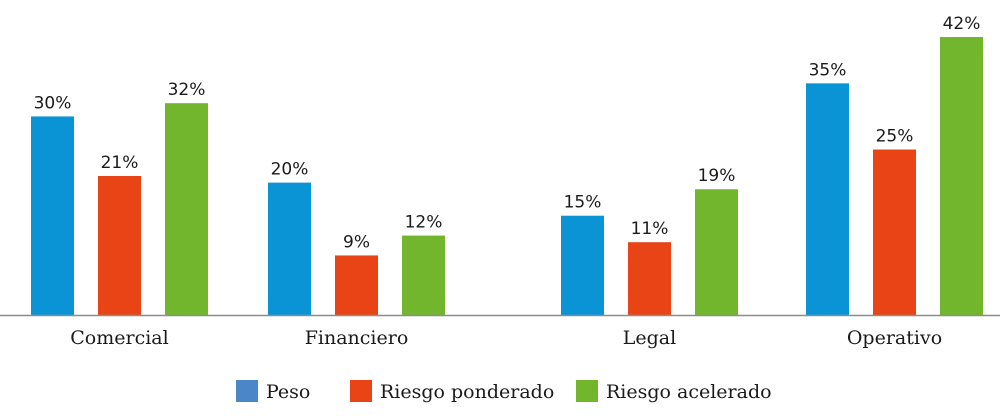  I want to click on data-label: 30%, so click(53, 103).